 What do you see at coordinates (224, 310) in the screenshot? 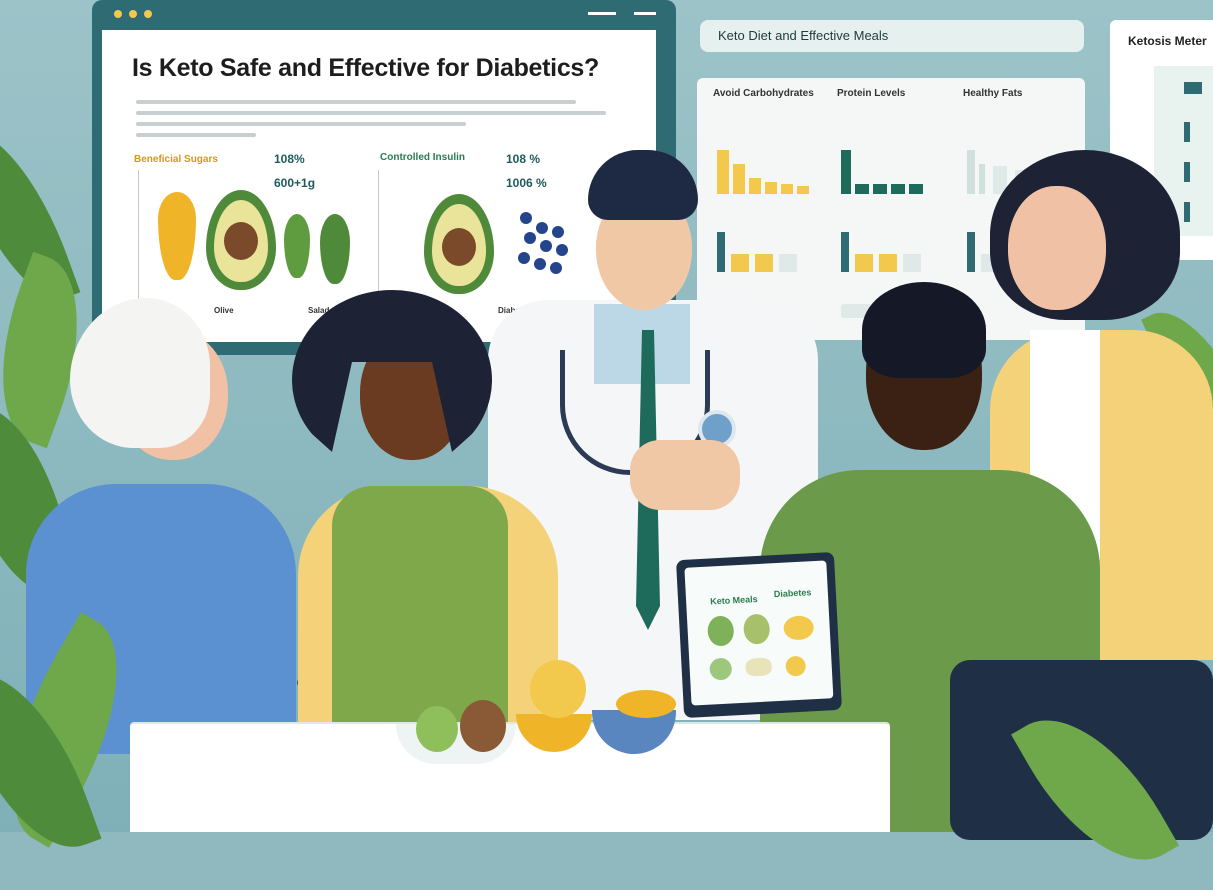
I see `foot-label-olive: Olive` at bounding box center [224, 310].